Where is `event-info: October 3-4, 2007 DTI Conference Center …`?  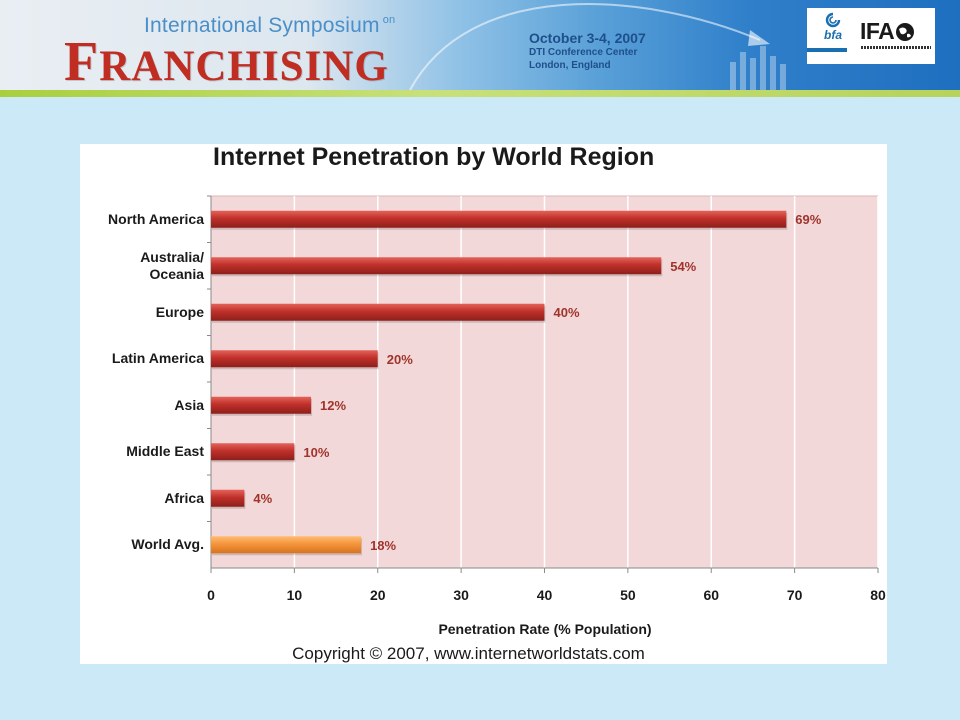 event-info: October 3-4, 2007 DTI Conference Center … is located at coordinates (587, 51).